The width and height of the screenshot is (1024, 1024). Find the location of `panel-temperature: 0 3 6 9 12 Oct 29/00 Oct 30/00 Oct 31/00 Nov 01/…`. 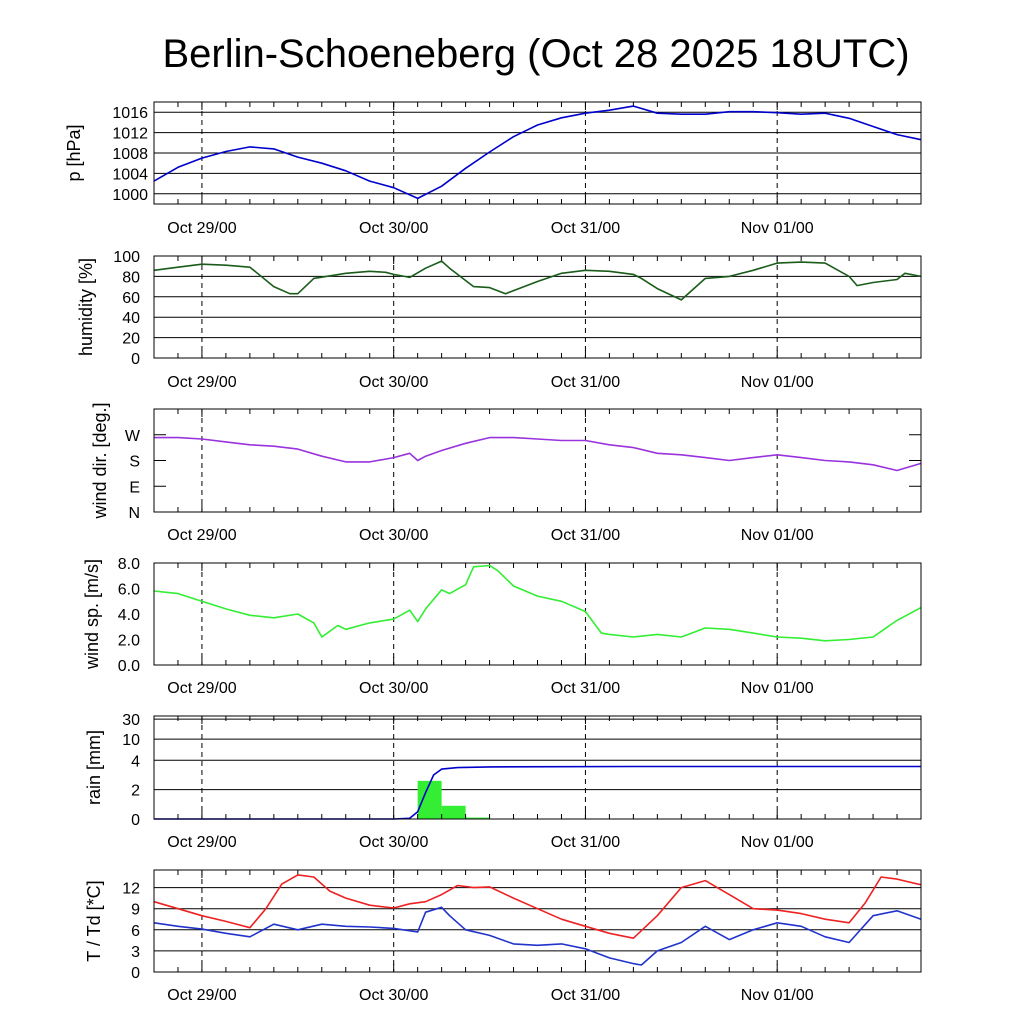

panel-temperature: 0 3 6 9 12 Oct 29/00 Oct 30/00 Oct 31/00 Nov 01/… is located at coordinates (503, 936).